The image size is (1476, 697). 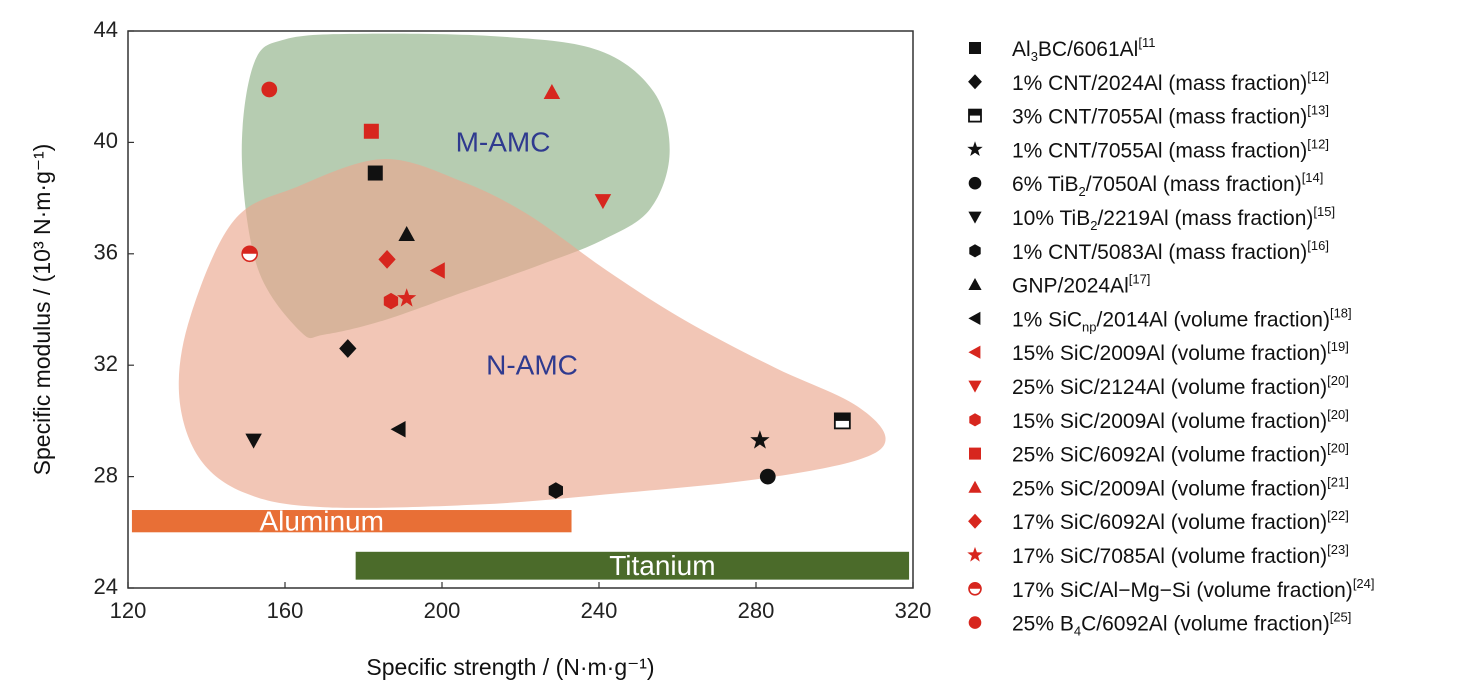 I want to click on legend-item: 25% SiC/6092Al (volume fraction)[20], so click(x=1159, y=454).